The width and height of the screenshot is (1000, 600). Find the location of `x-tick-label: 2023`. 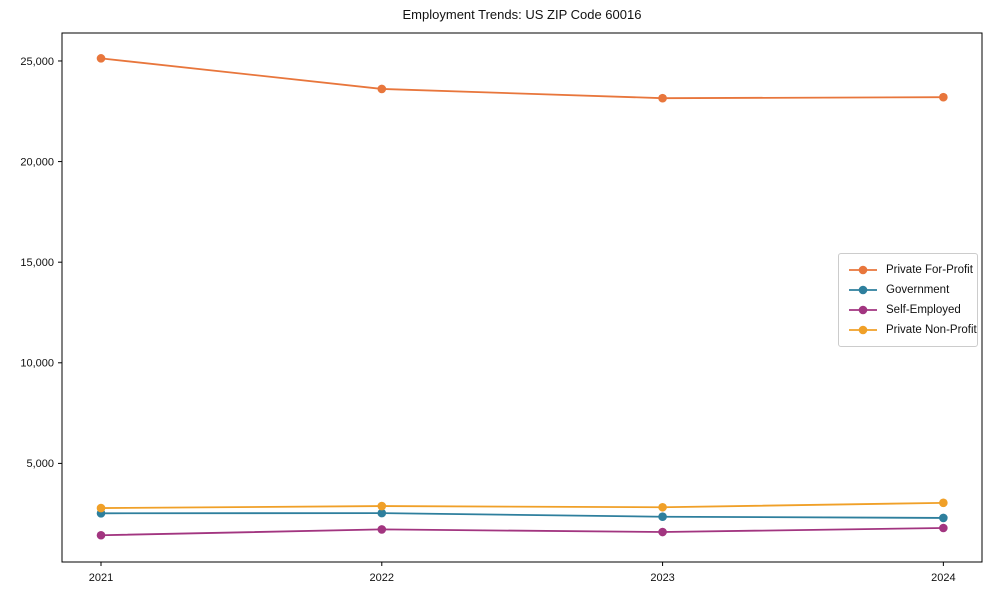

x-tick-label: 2023 is located at coordinates (662, 578).